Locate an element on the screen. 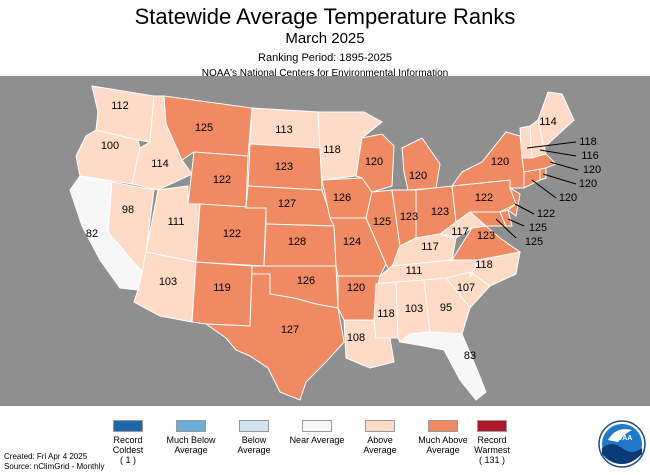  rank-label-ut: 111 is located at coordinates (176, 222).